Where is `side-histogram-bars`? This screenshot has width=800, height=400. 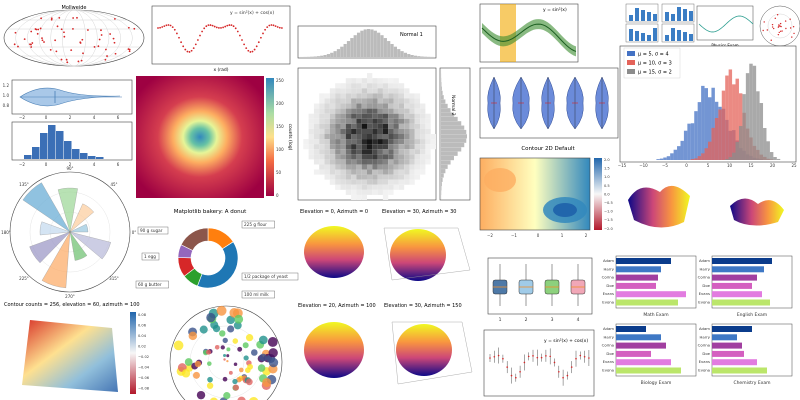 side-histogram-bars is located at coordinates (454, 134).